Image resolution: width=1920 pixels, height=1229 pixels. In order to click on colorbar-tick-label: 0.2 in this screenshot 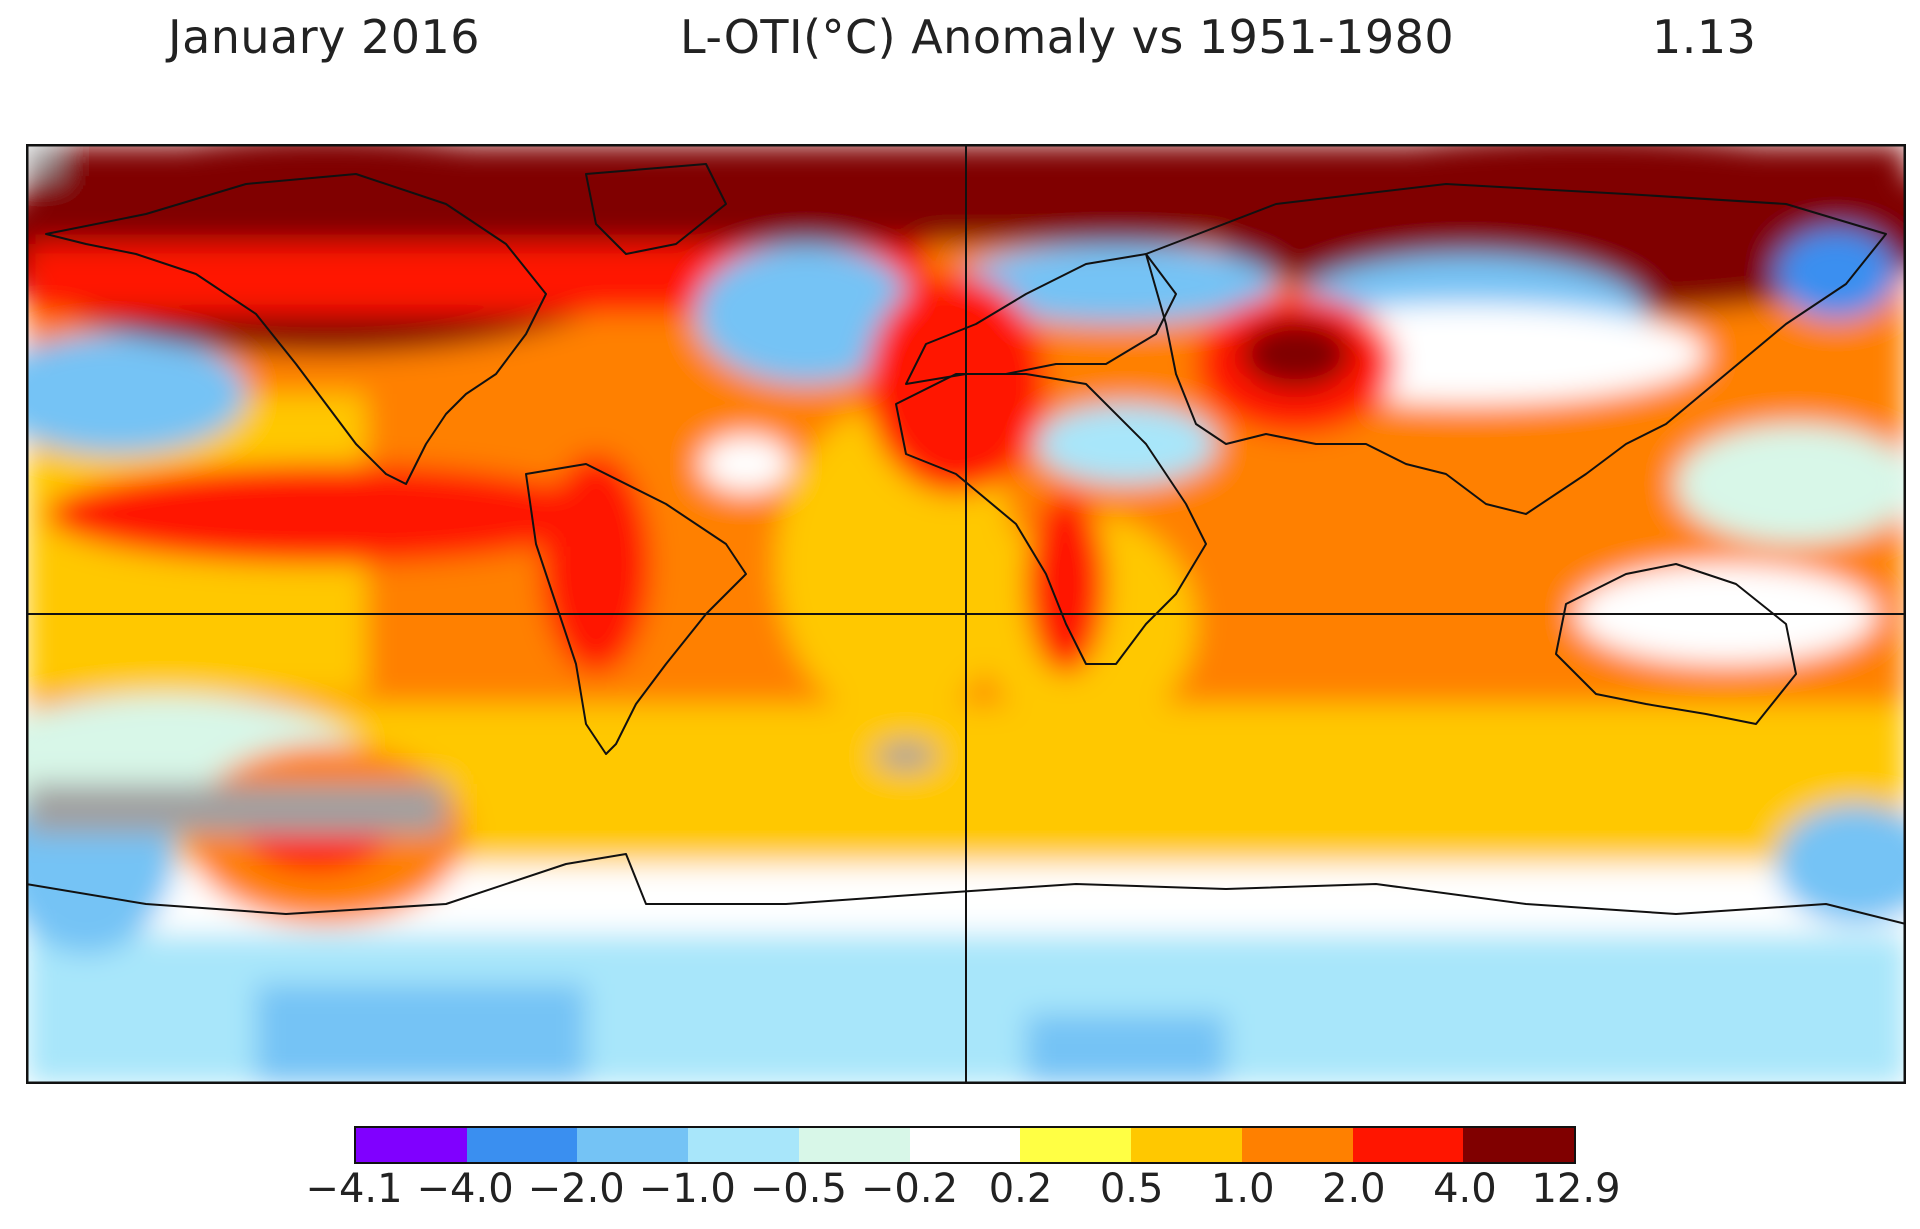, I will do `click(1020, 1189)`.